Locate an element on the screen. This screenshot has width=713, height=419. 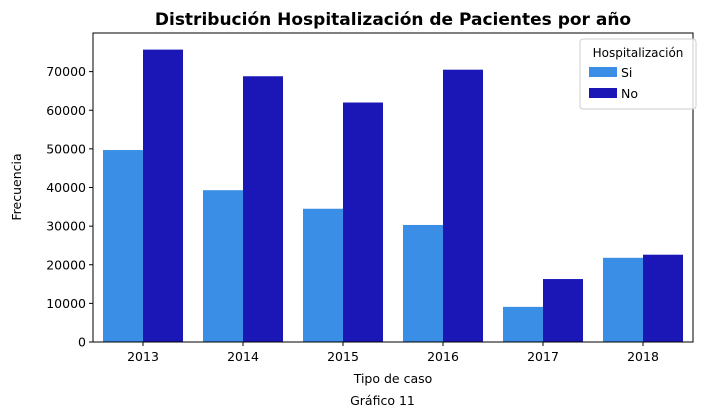
figure-caption: Gráfico 11 is located at coordinates (382, 400).